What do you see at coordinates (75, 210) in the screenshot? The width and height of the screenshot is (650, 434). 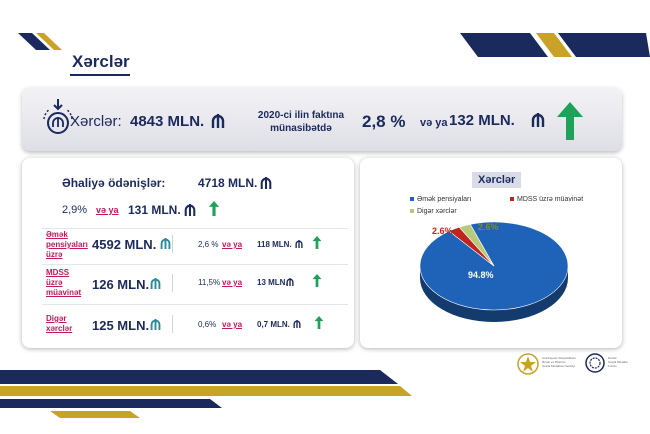 I see `population-percent: 2,9%` at bounding box center [75, 210].